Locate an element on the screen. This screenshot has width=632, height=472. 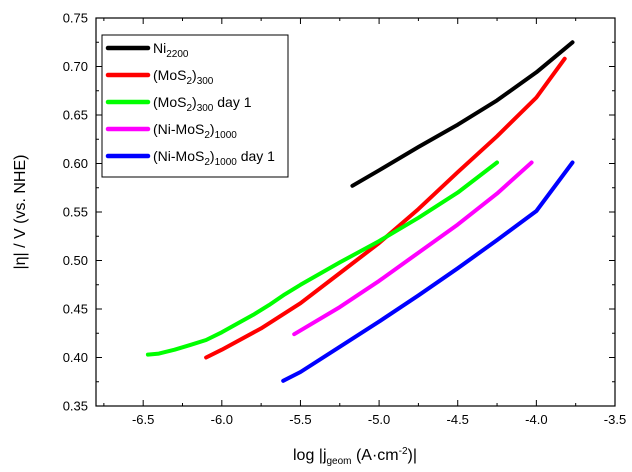
y-tick-label: 0.40 is located at coordinates (75, 357).